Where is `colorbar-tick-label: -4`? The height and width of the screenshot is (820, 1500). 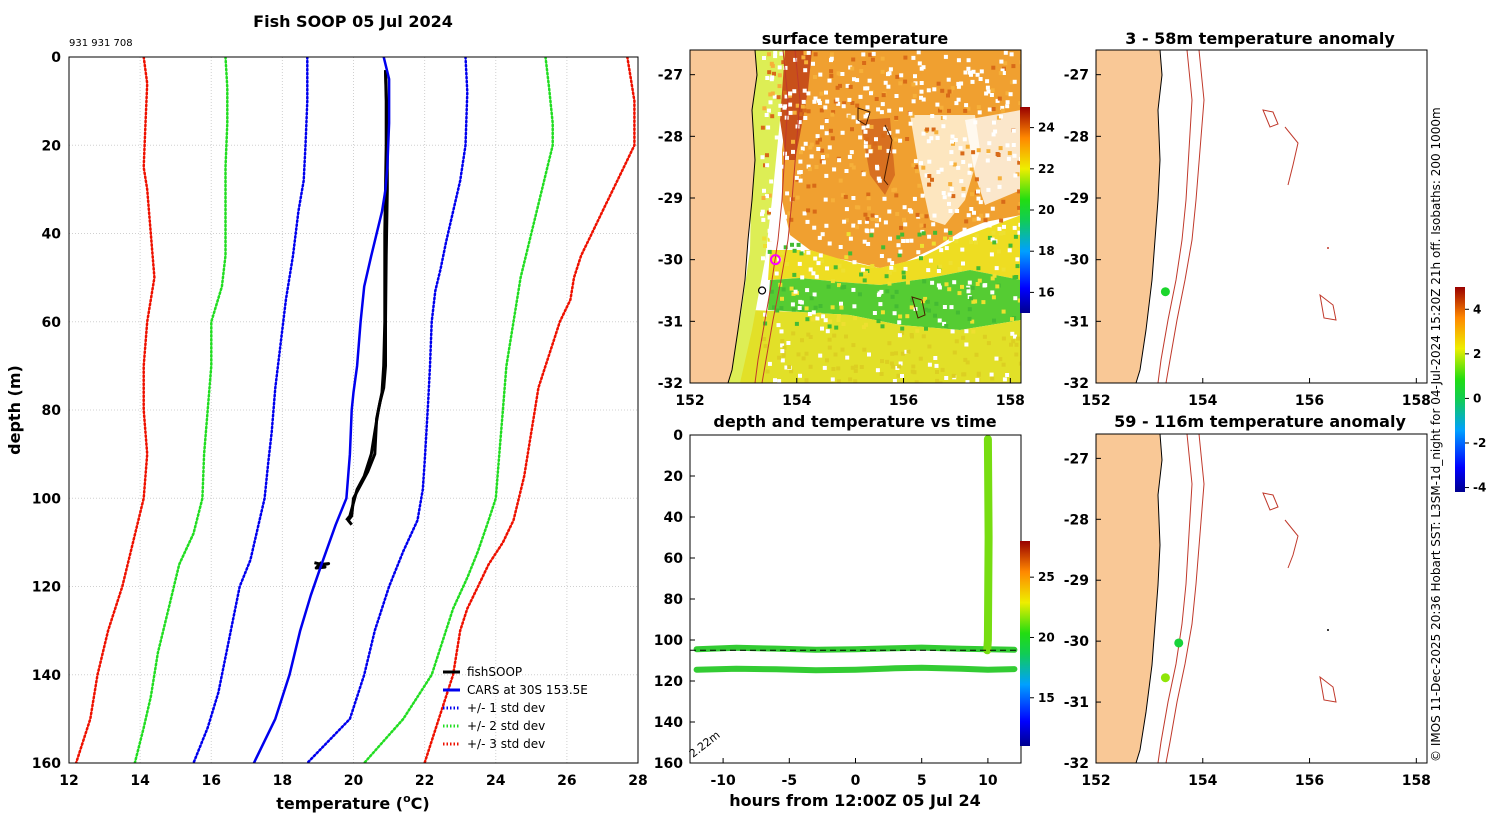 colorbar-tick-label: -4 is located at coordinates (1479, 488).